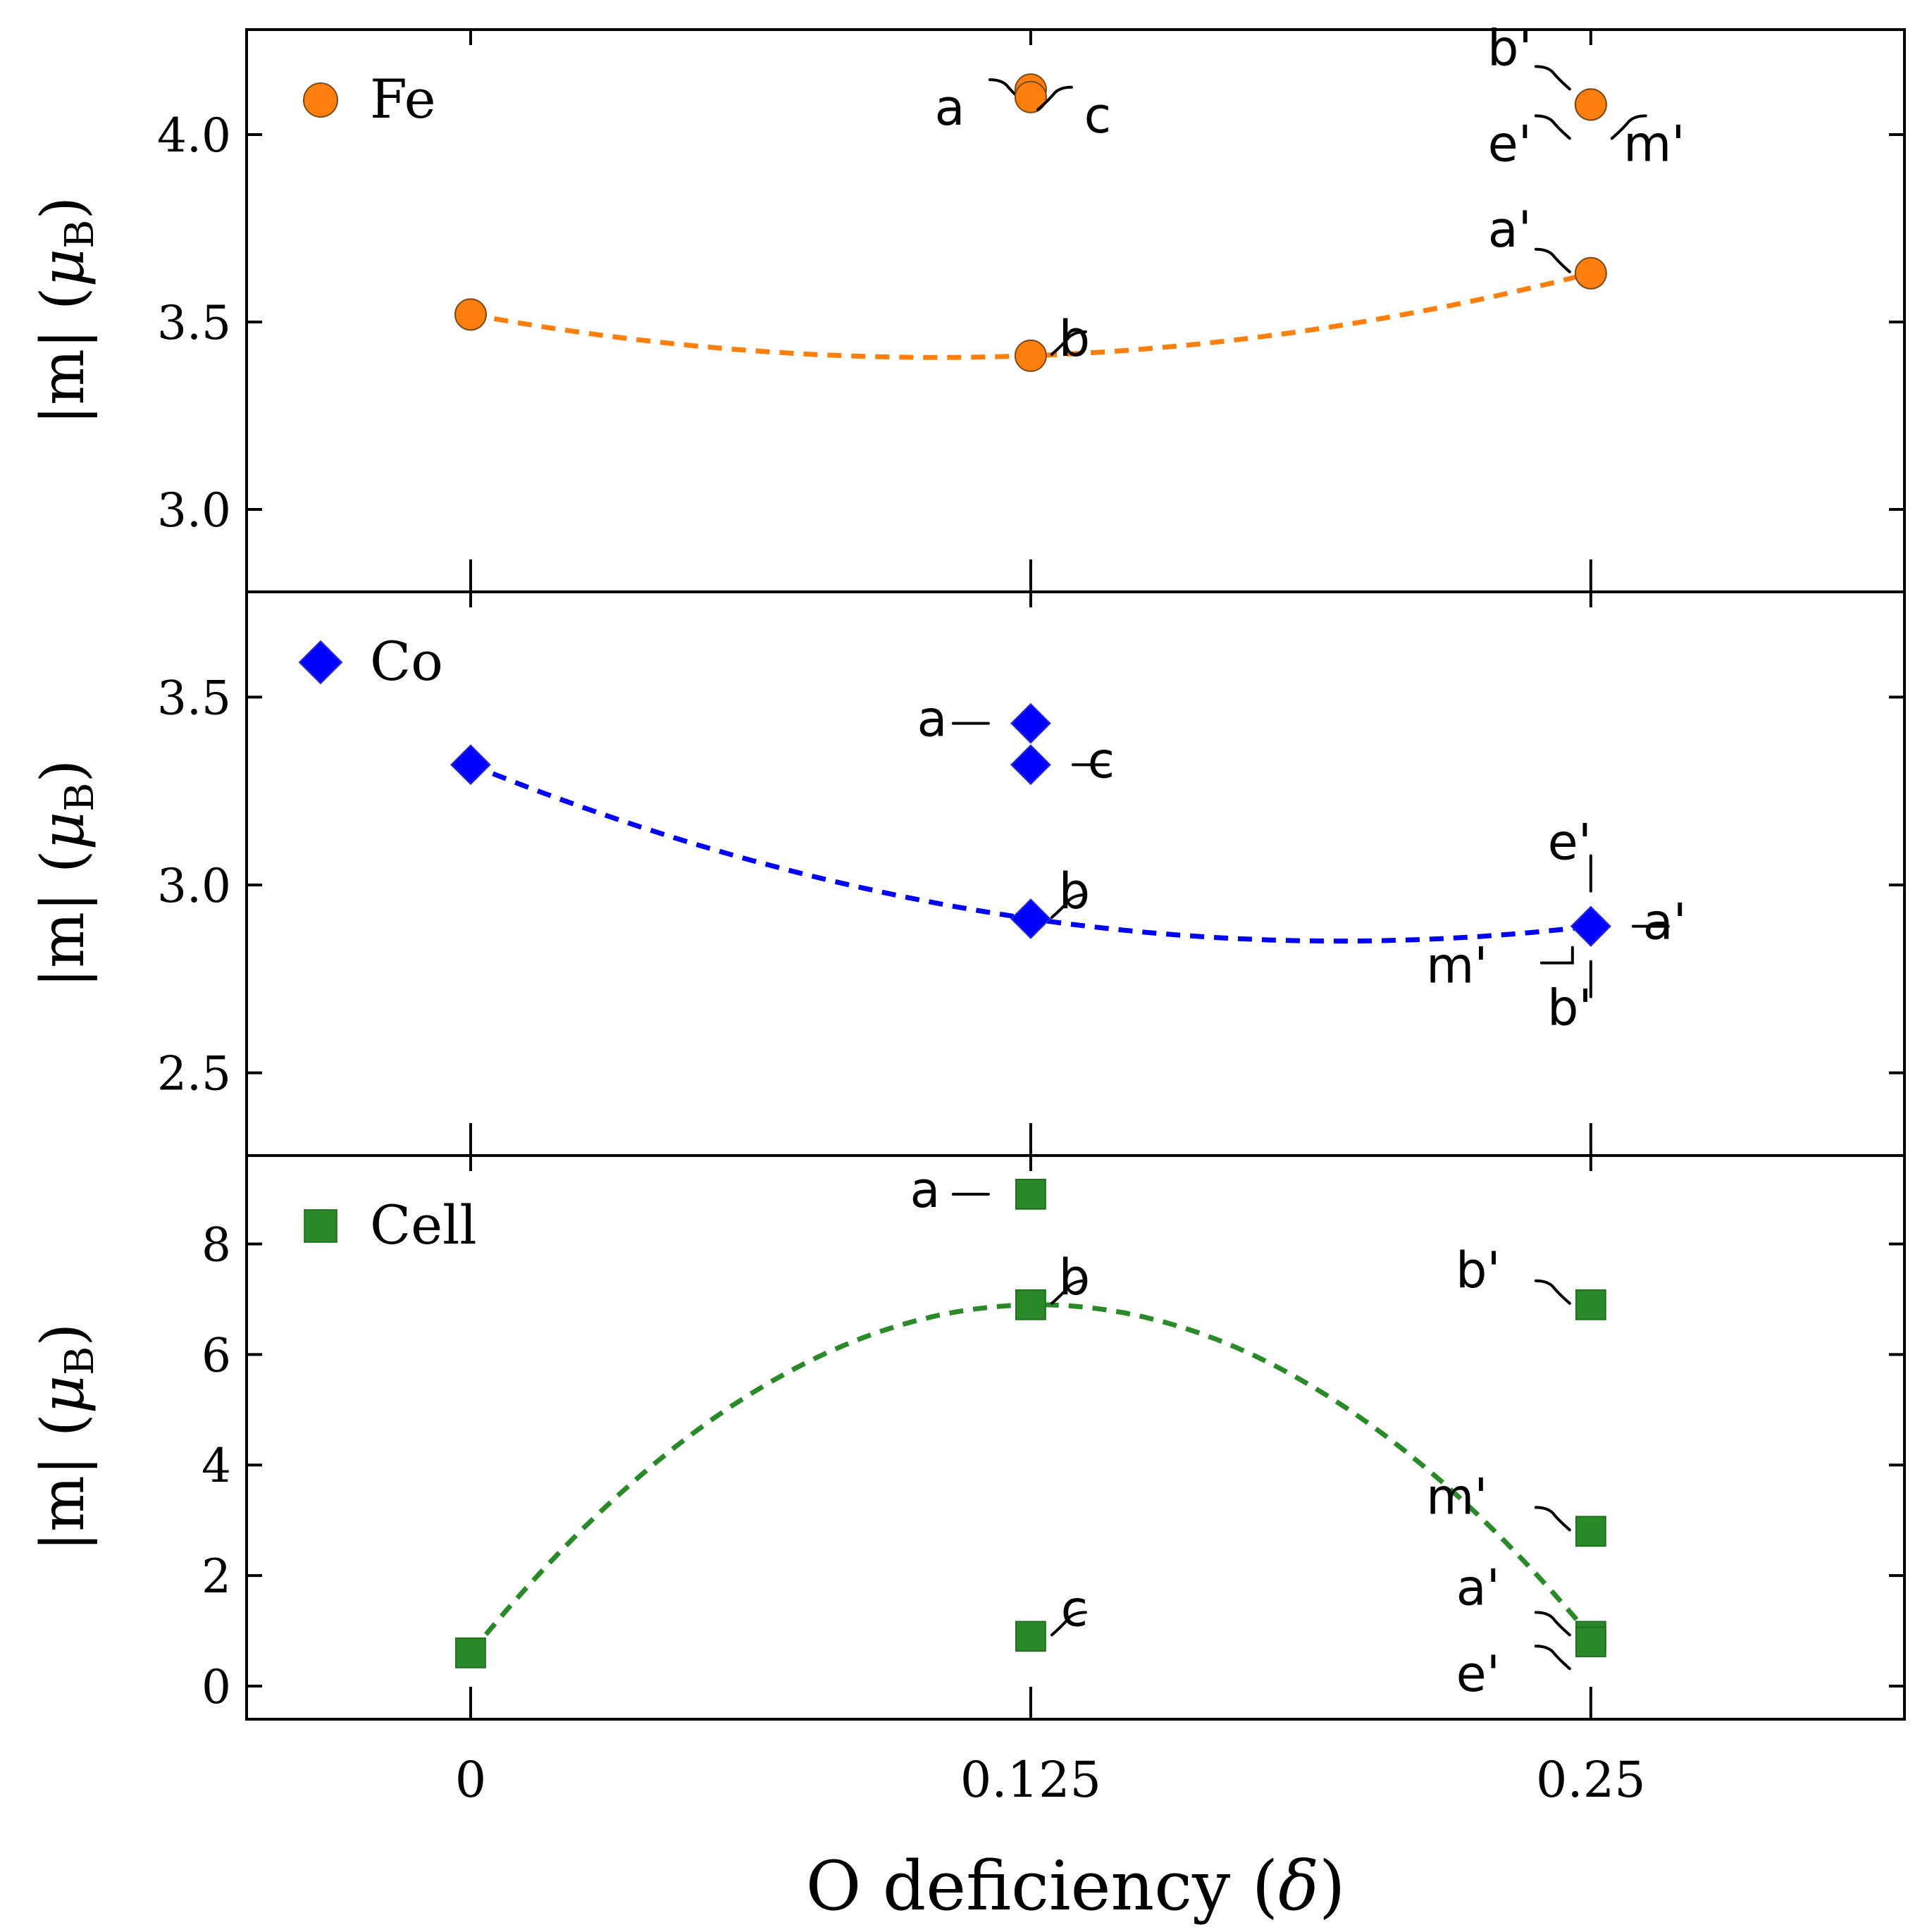  I want to click on y-tick-label: 2, so click(216, 1576).